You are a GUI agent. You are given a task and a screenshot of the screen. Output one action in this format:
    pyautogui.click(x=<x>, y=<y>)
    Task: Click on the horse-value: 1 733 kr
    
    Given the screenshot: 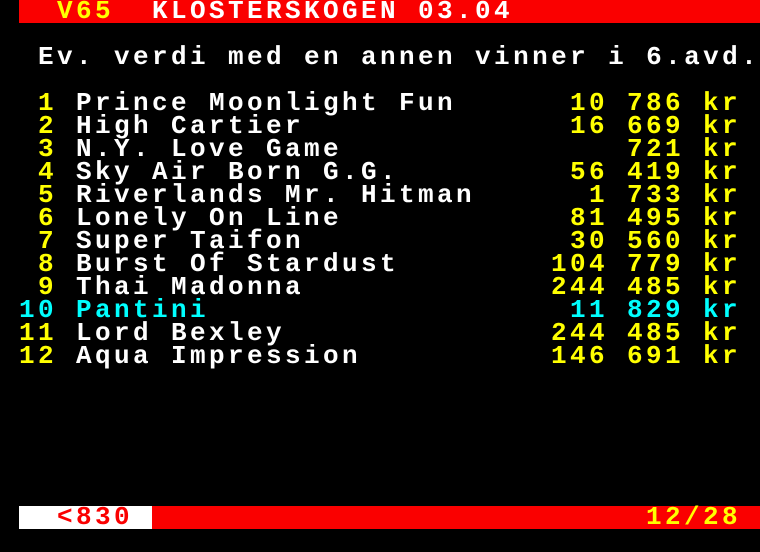 What is the action you would take?
    pyautogui.click(x=664, y=195)
    